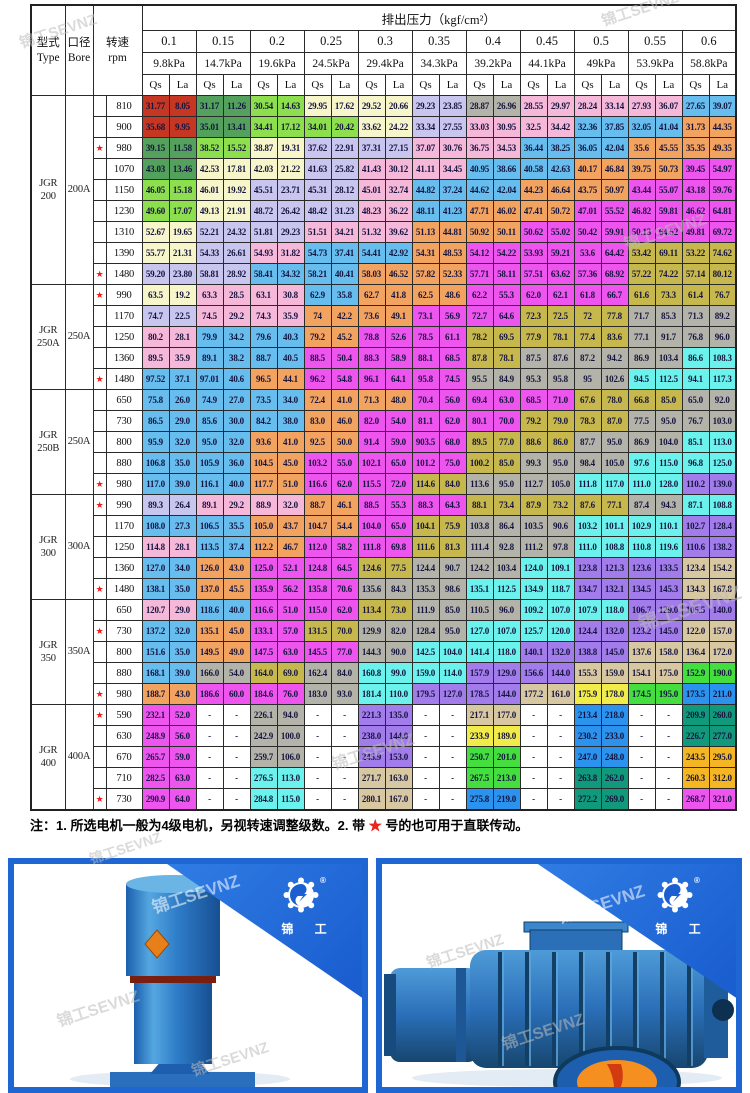  Describe the element at coordinates (722, 169) in the screenshot. I see `value-cell: 54.97` at that location.